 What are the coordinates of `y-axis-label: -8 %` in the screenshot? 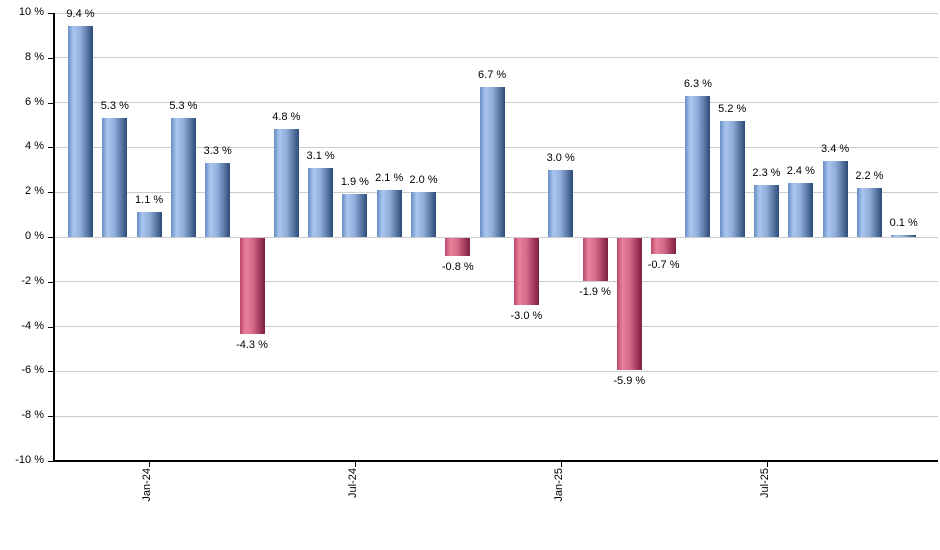 It's located at (32, 415).